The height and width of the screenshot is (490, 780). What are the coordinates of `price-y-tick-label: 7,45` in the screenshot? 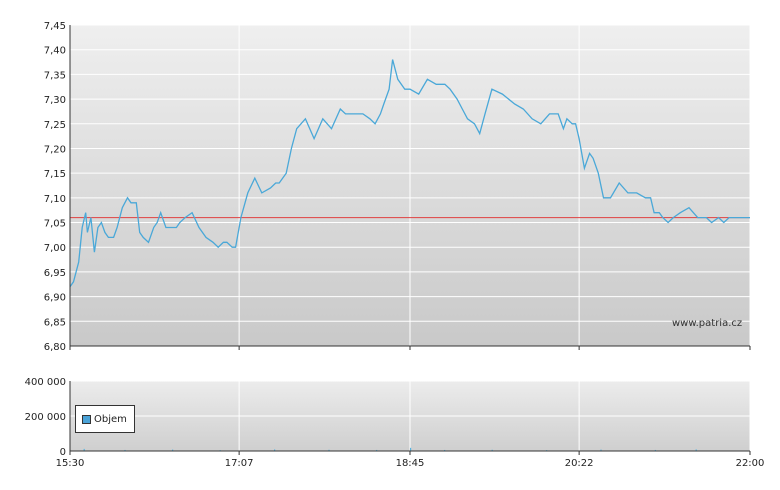 It's located at (55, 26).